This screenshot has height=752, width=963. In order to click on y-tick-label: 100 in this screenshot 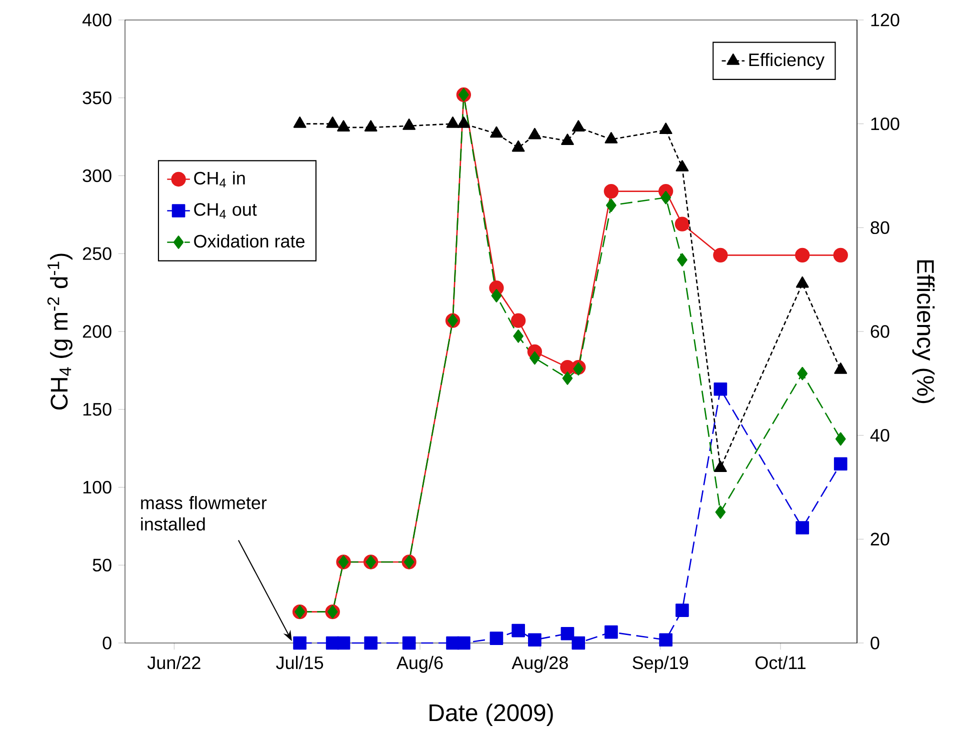, I will do `click(97, 487)`.